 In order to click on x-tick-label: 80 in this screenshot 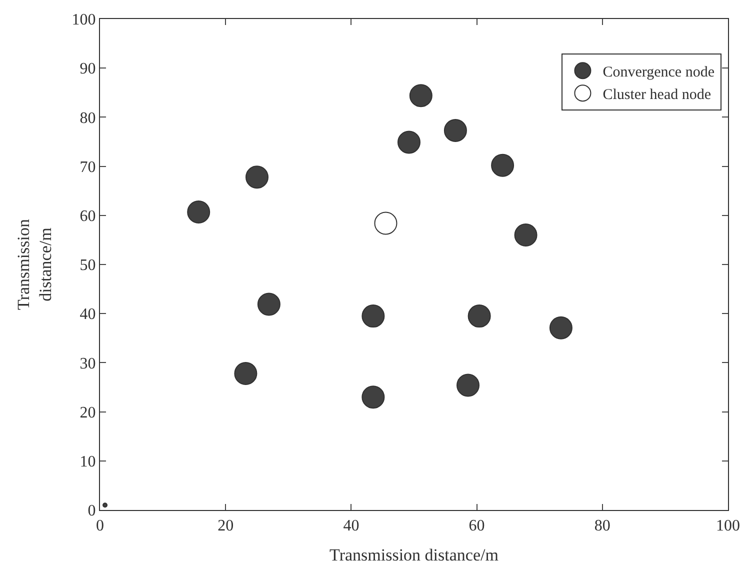, I will do `click(602, 525)`.